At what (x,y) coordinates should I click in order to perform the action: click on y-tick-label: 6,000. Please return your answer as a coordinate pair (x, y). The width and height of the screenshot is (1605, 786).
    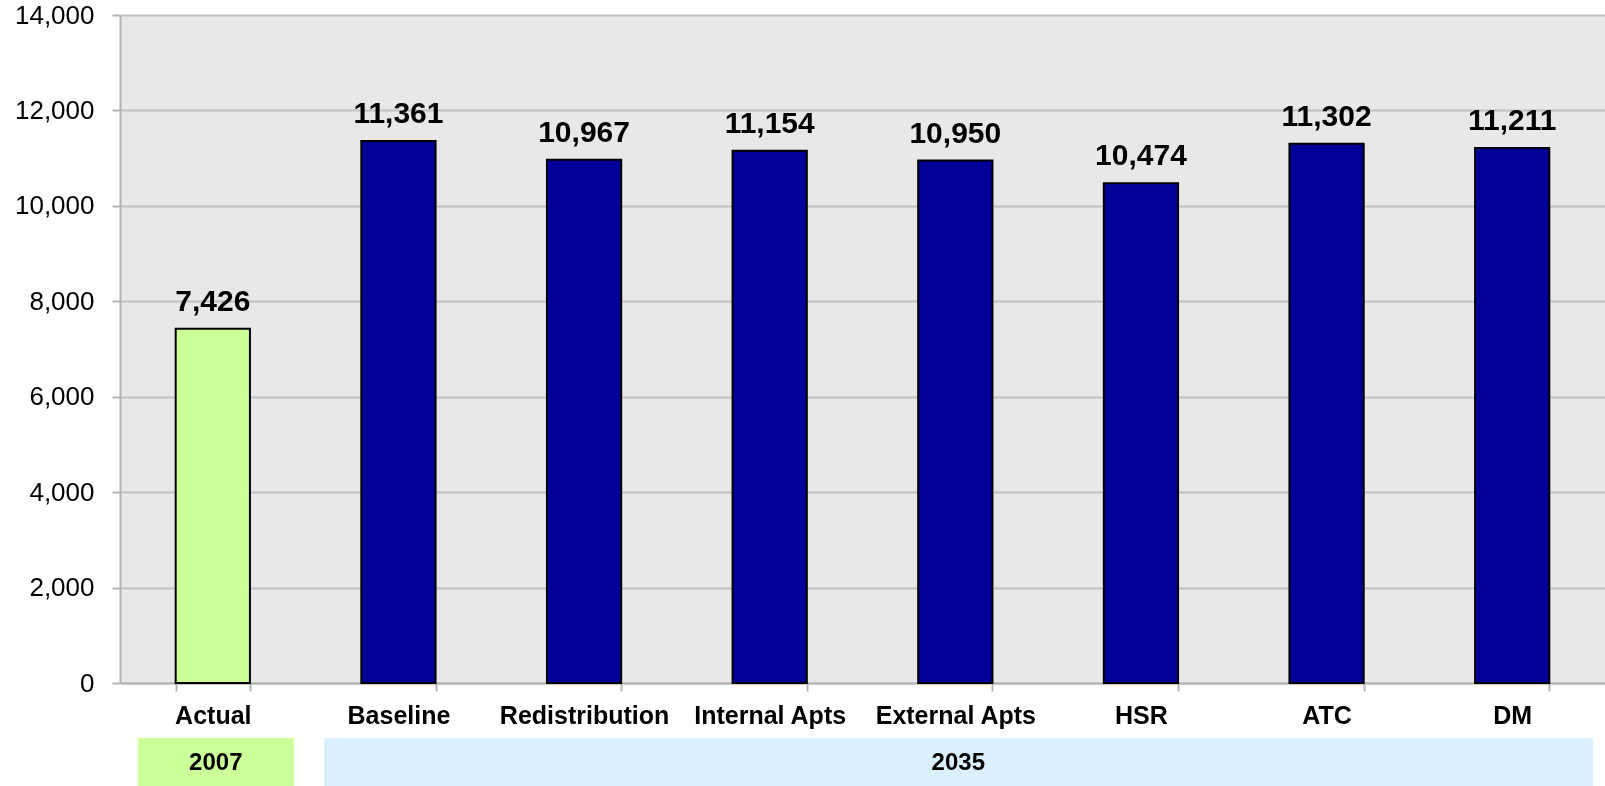
    Looking at the image, I should click on (62, 396).